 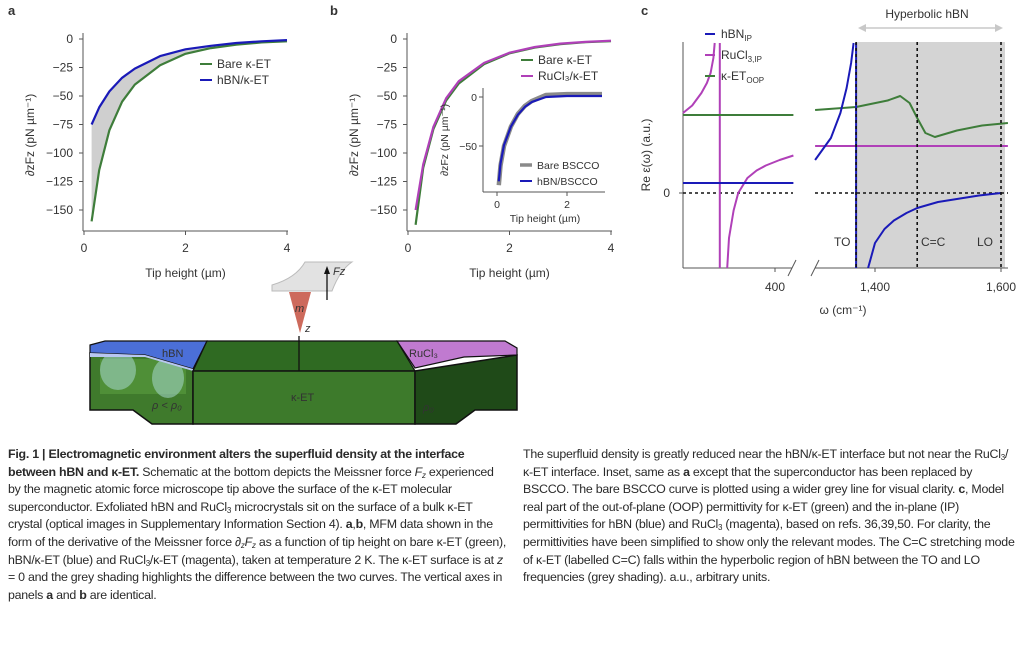 I want to click on legend-label-main: κ-ET, so click(x=734, y=76).